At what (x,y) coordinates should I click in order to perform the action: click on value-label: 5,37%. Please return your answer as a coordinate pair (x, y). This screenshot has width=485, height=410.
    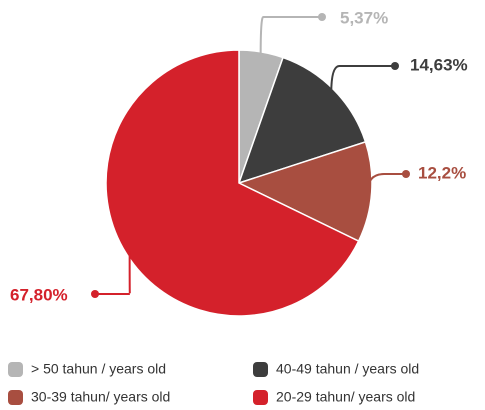
    Looking at the image, I should click on (364, 17).